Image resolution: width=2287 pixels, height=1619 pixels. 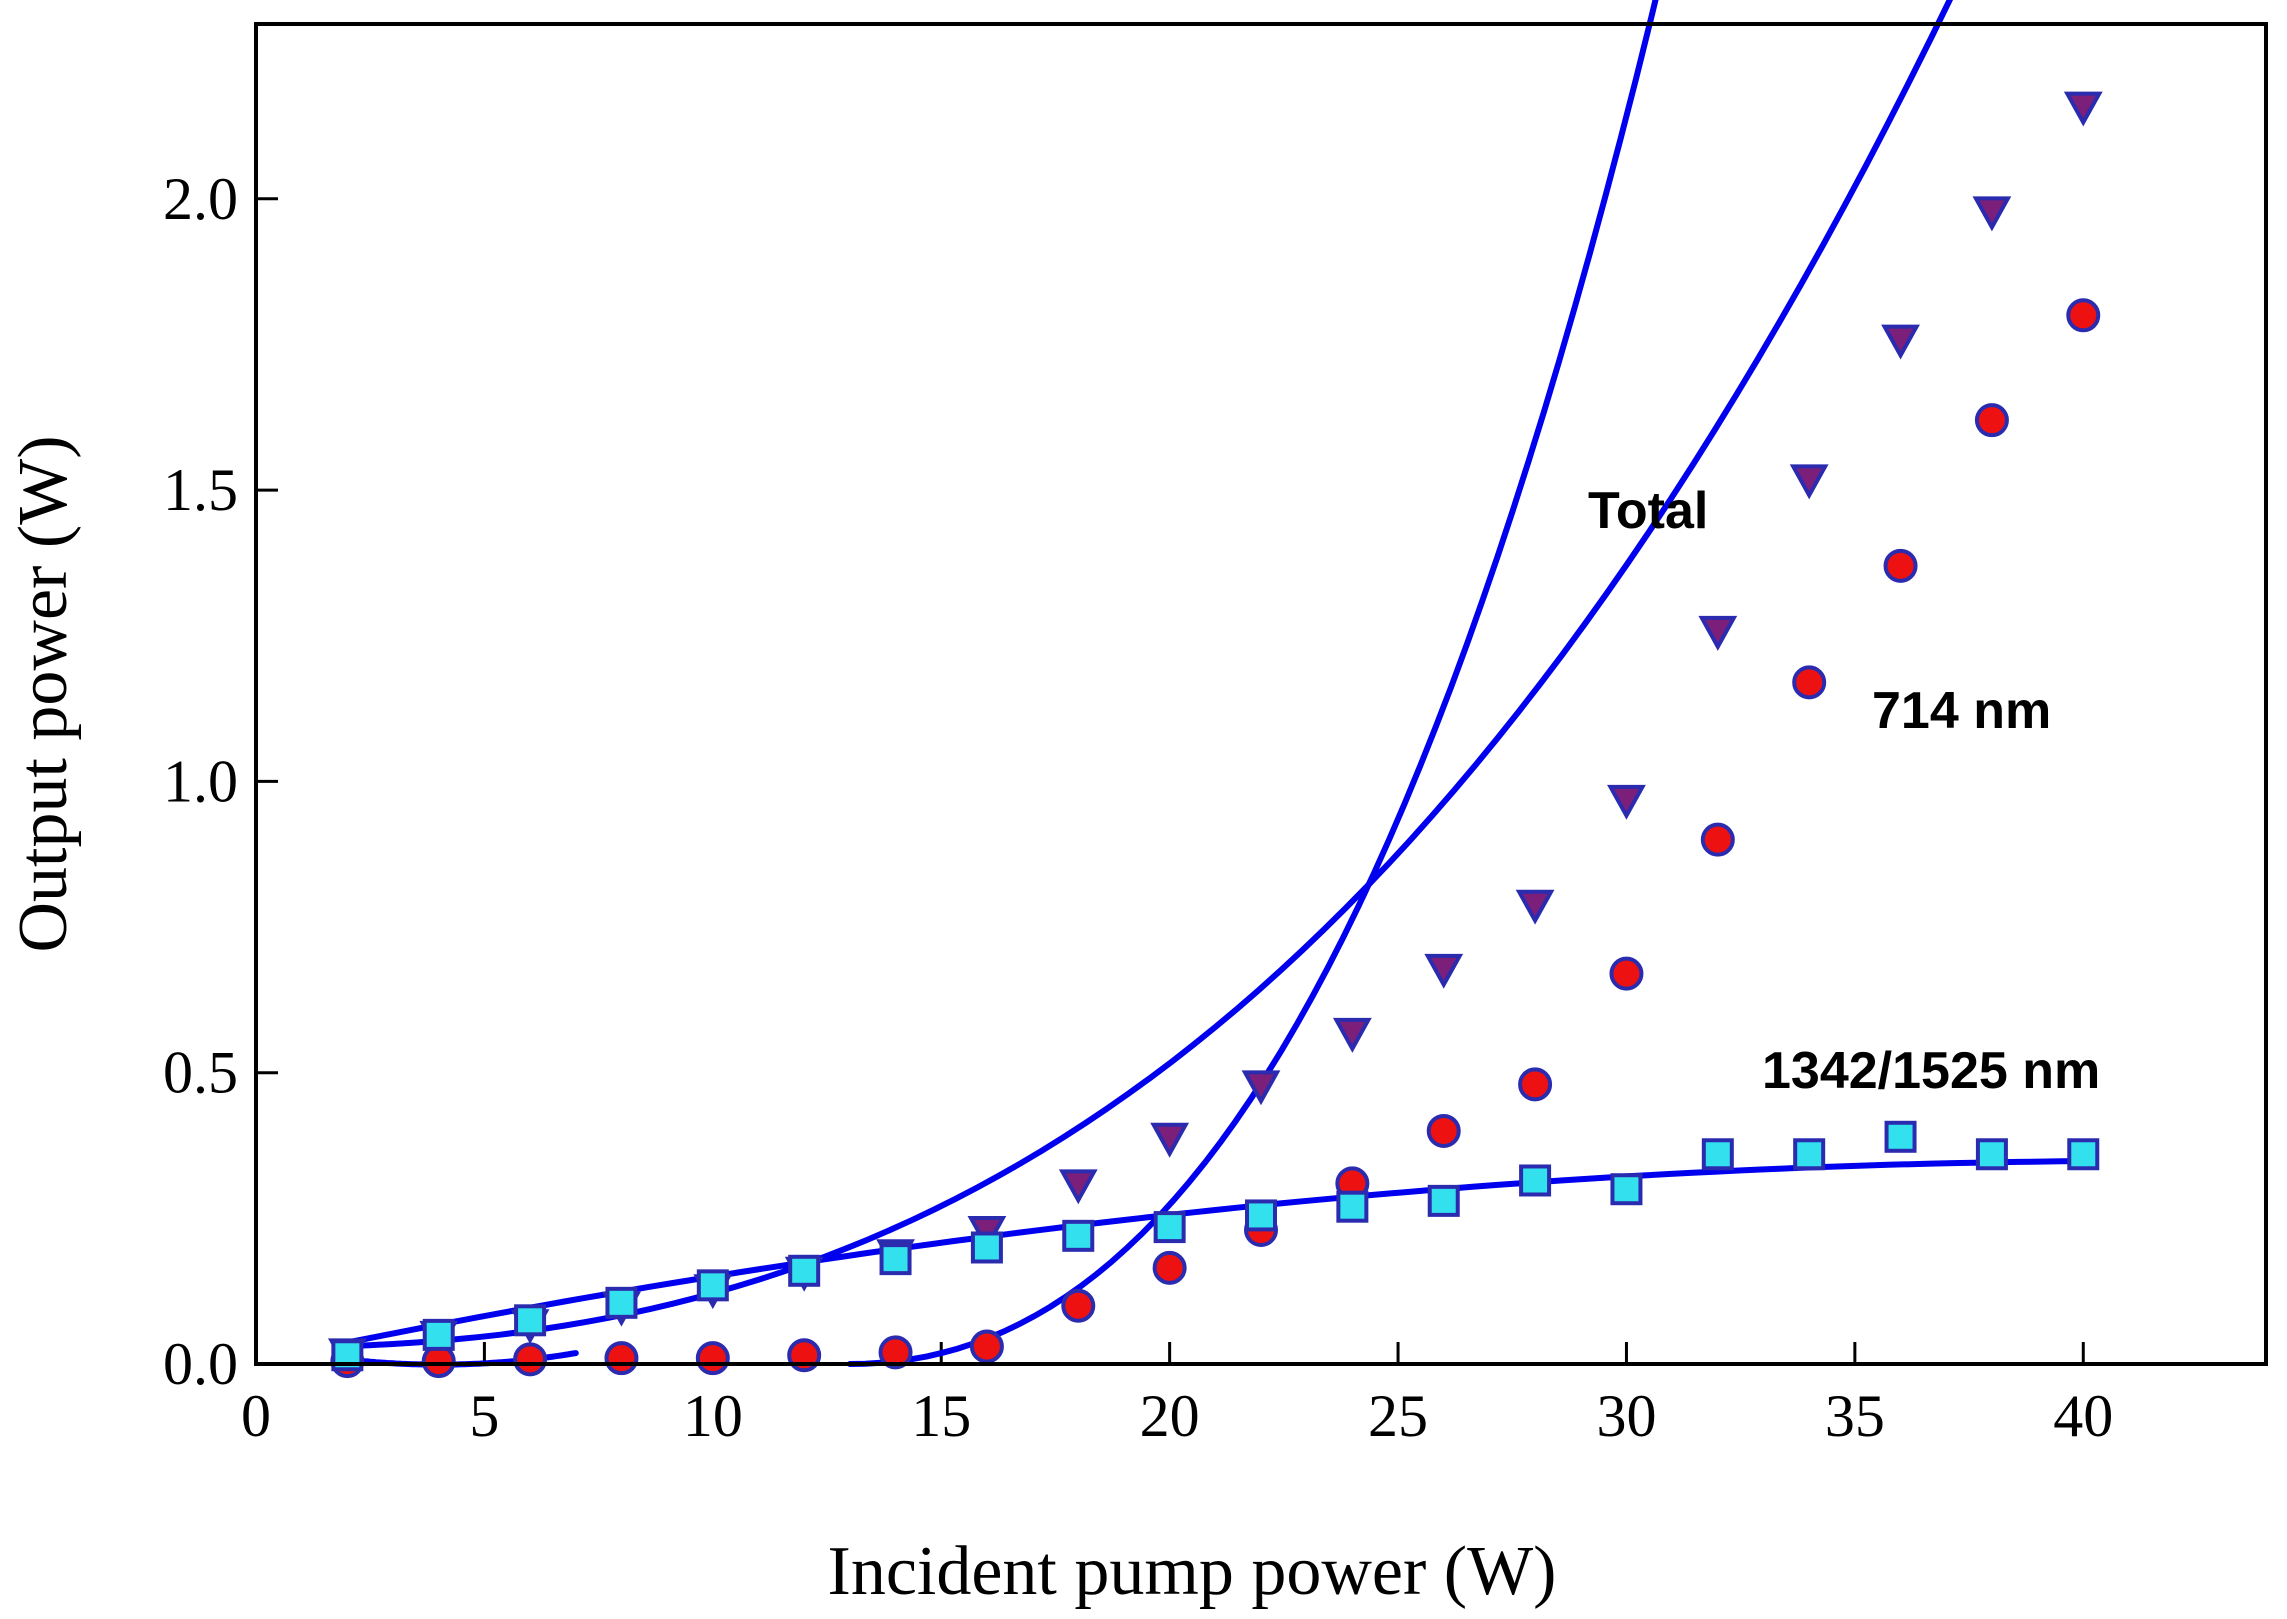 What do you see at coordinates (713, 1416) in the screenshot?
I see `x-tick-label: 10` at bounding box center [713, 1416].